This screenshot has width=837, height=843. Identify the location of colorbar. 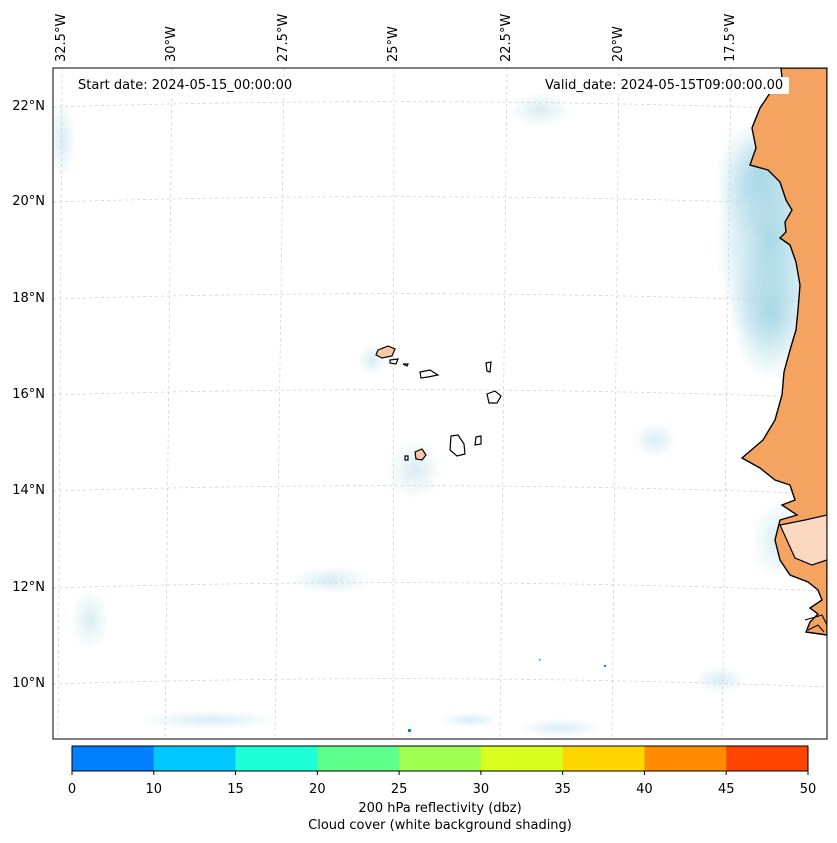
(440, 760).